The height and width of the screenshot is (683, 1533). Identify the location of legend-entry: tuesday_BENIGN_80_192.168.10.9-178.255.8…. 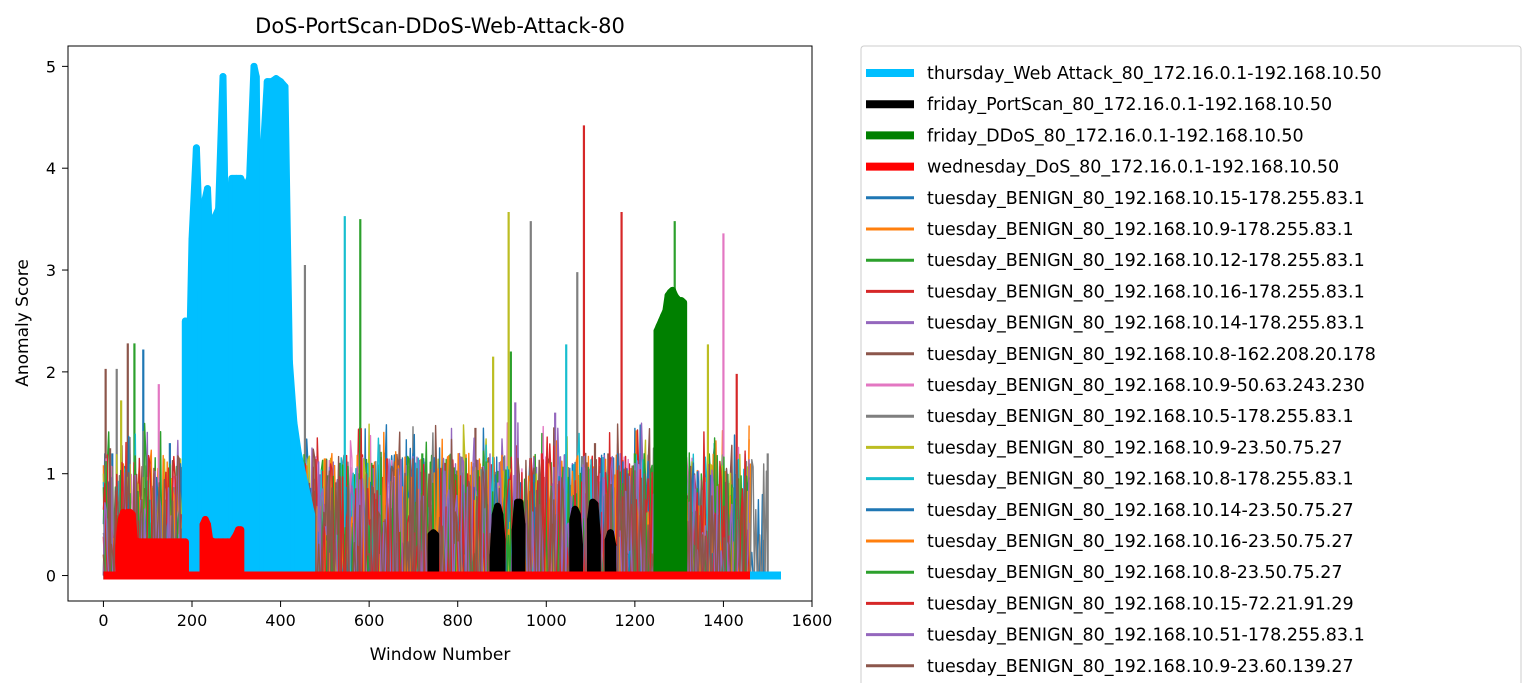
(1110, 230).